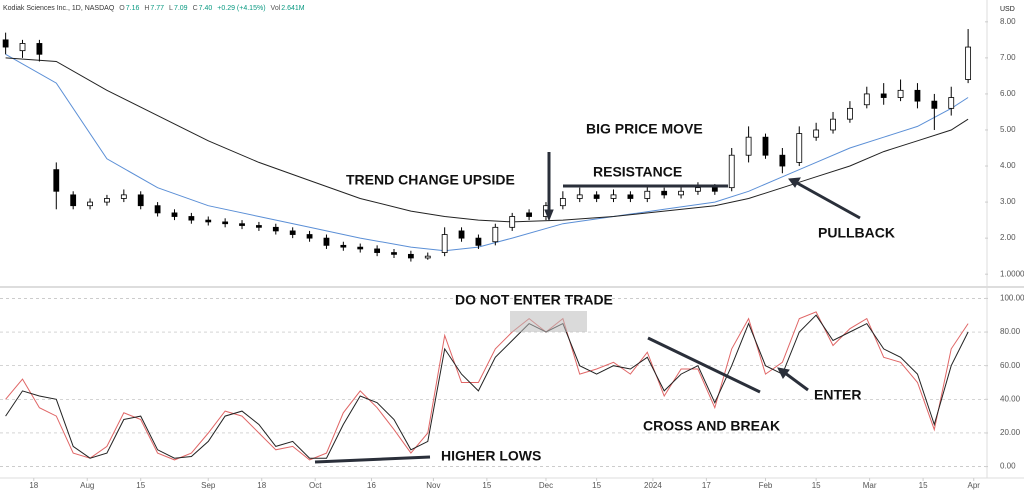 The image size is (1024, 492). Describe the element at coordinates (1008, 93) in the screenshot. I see `y-tick-label: 6.00` at that location.